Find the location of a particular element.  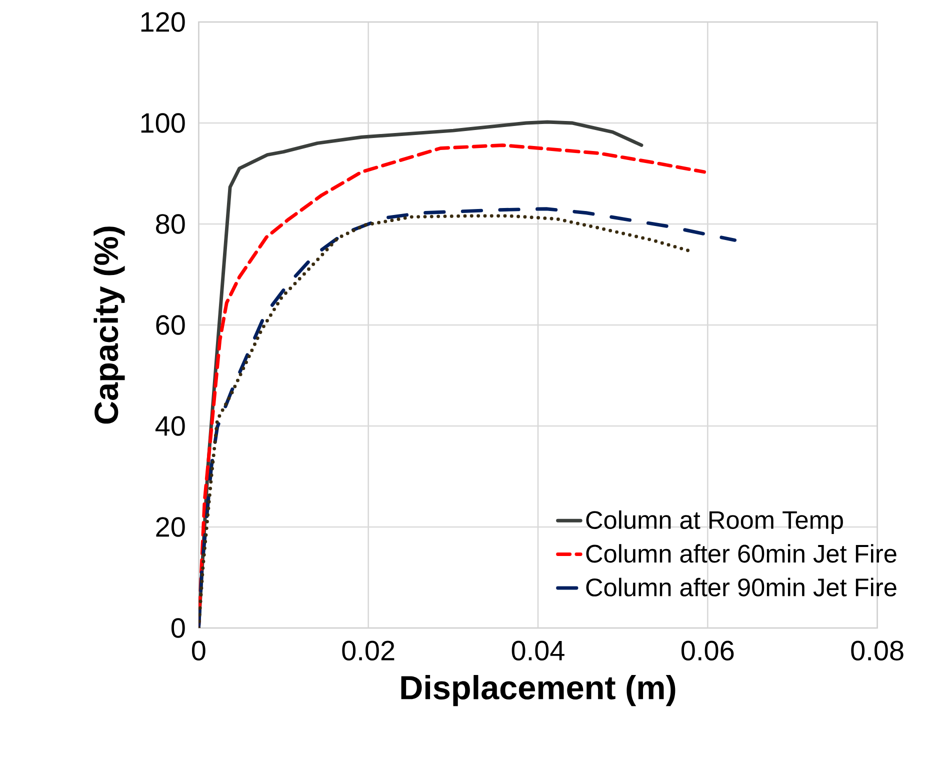

legend-label: Column after 60min Jet Fire is located at coordinates (741, 553).